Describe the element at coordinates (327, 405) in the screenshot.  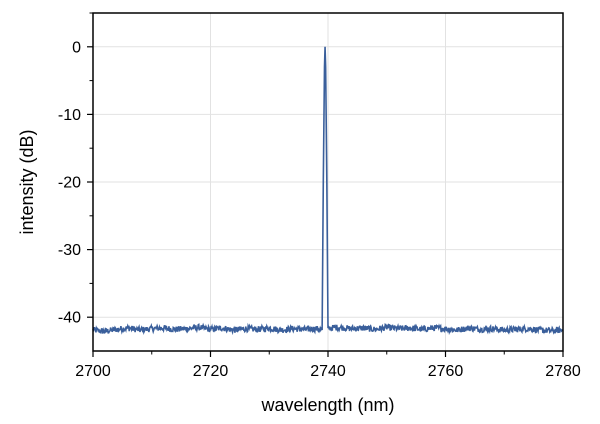
I see `x-axis-title: wavelength (nm)` at that location.